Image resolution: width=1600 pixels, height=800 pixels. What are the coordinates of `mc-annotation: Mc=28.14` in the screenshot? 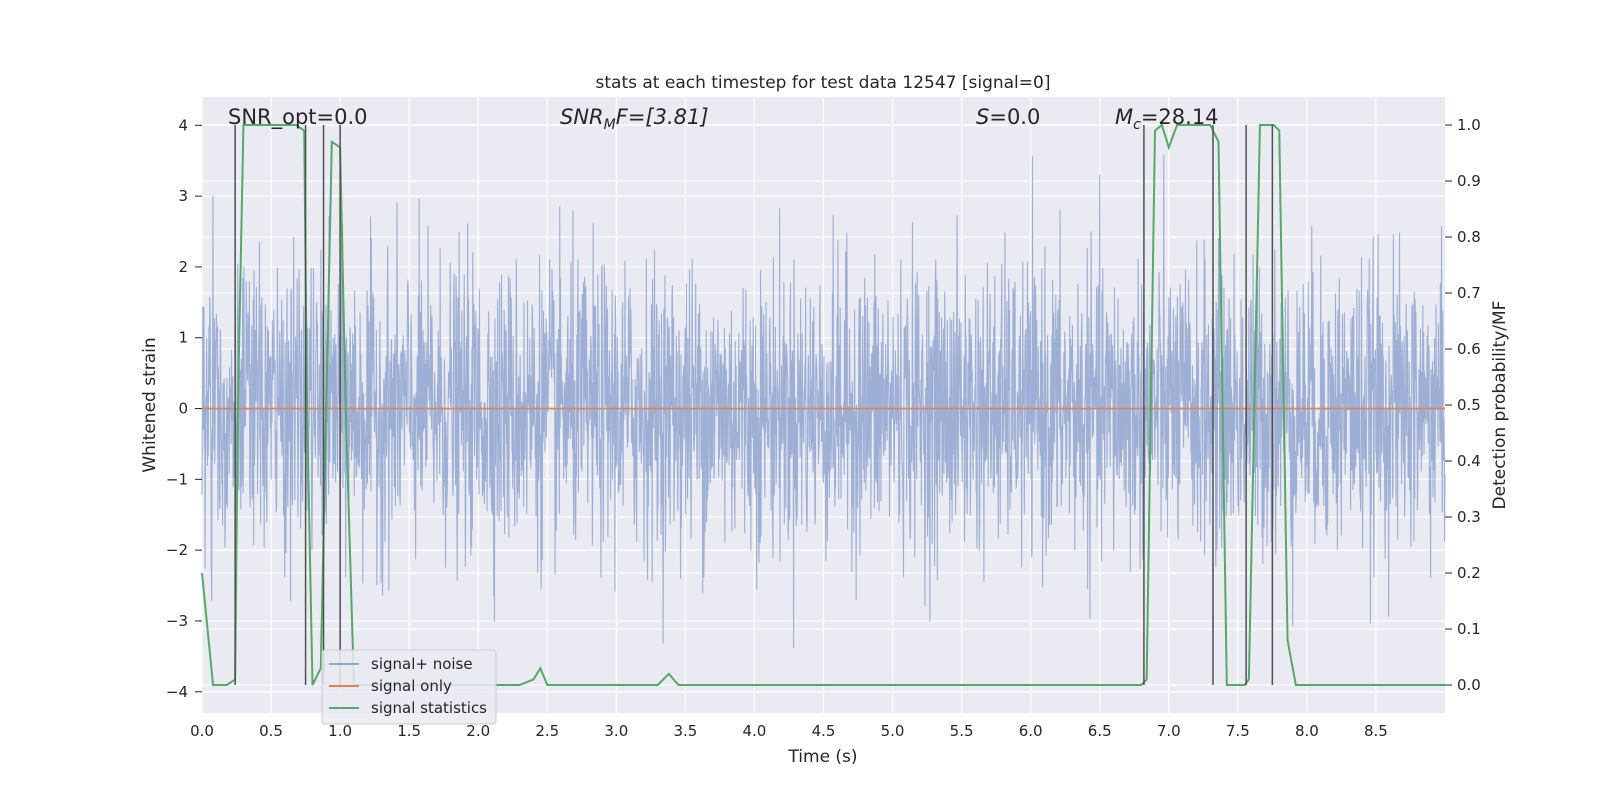 It's located at (1167, 119).